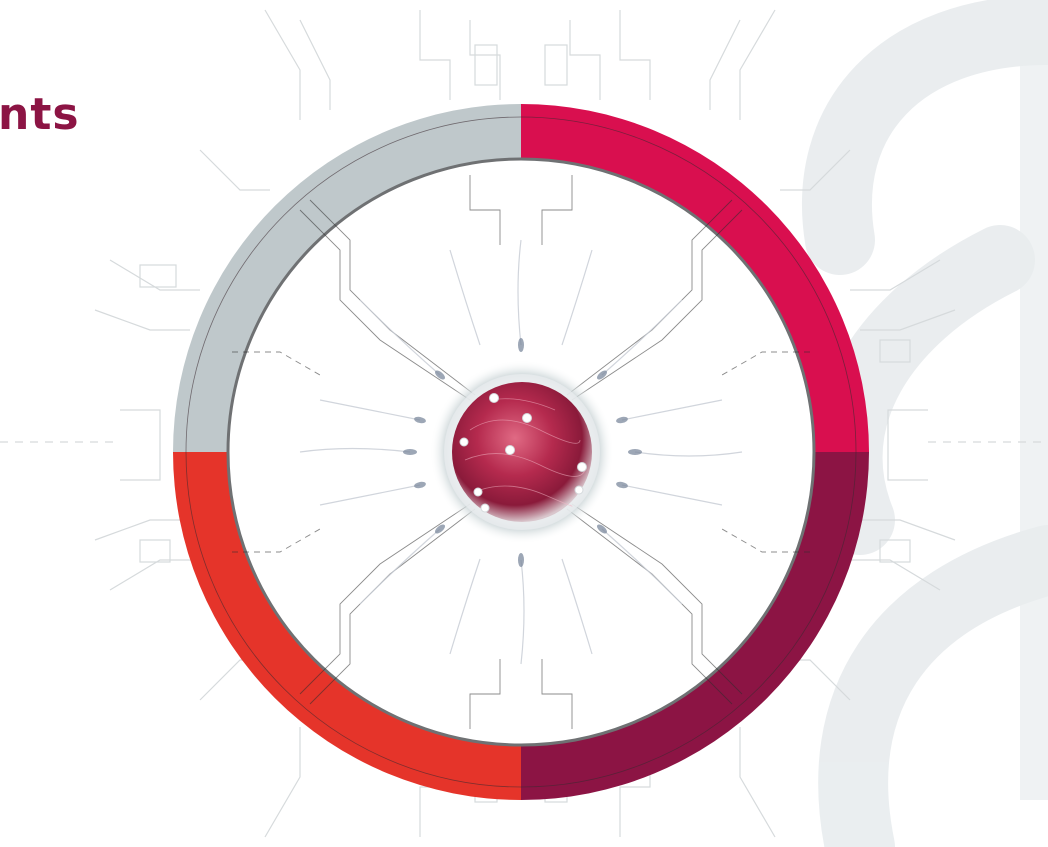 This screenshot has width=1048, height=847. What do you see at coordinates (695, 626) in the screenshot?
I see `ring-segment-maroon` at bounding box center [695, 626].